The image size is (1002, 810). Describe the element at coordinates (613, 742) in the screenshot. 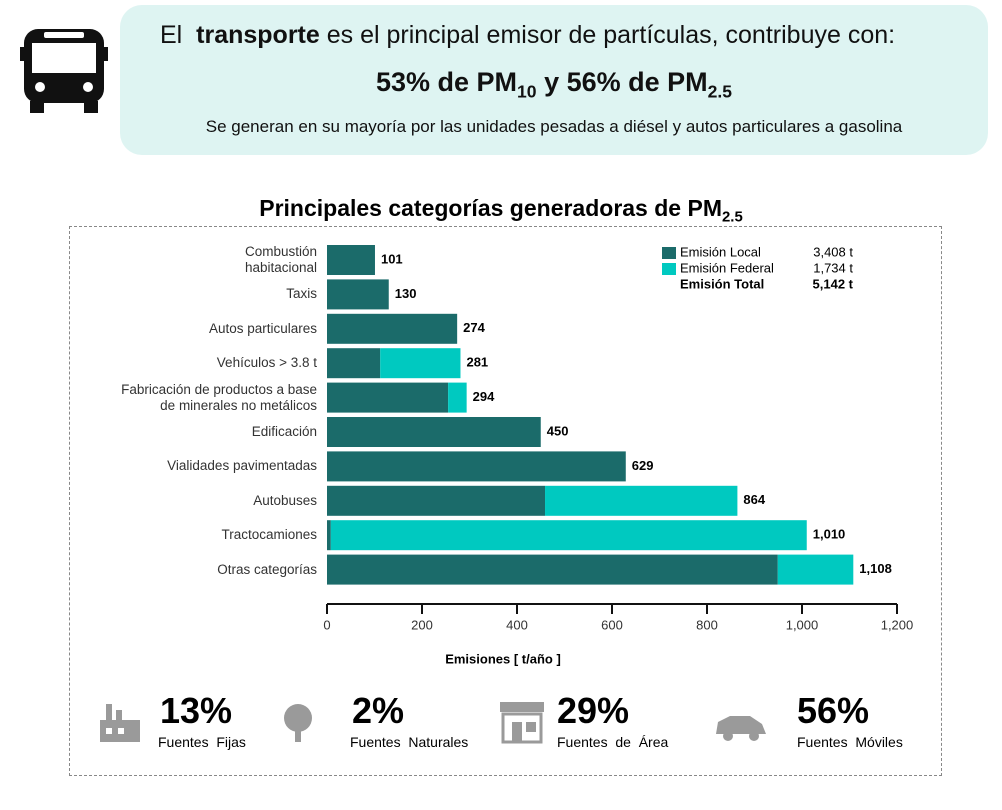

I see `source-label: Fuentes de Área` at that location.